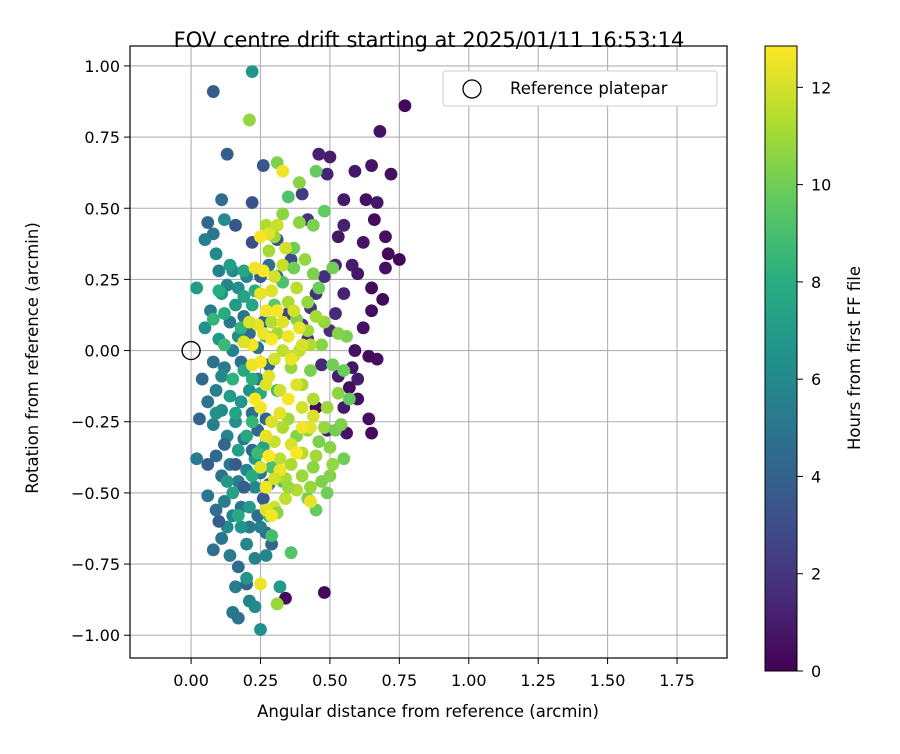  I want to click on x-tick-label: 0.50, so click(330, 680).